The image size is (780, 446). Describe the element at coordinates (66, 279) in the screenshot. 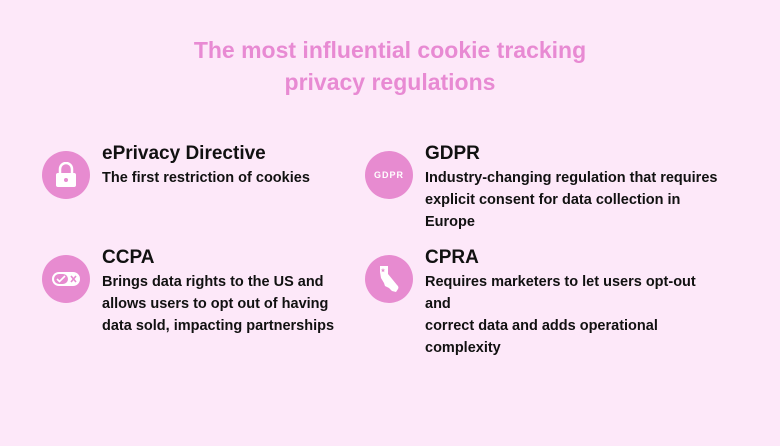

I see `toggle-check-x-icon` at that location.